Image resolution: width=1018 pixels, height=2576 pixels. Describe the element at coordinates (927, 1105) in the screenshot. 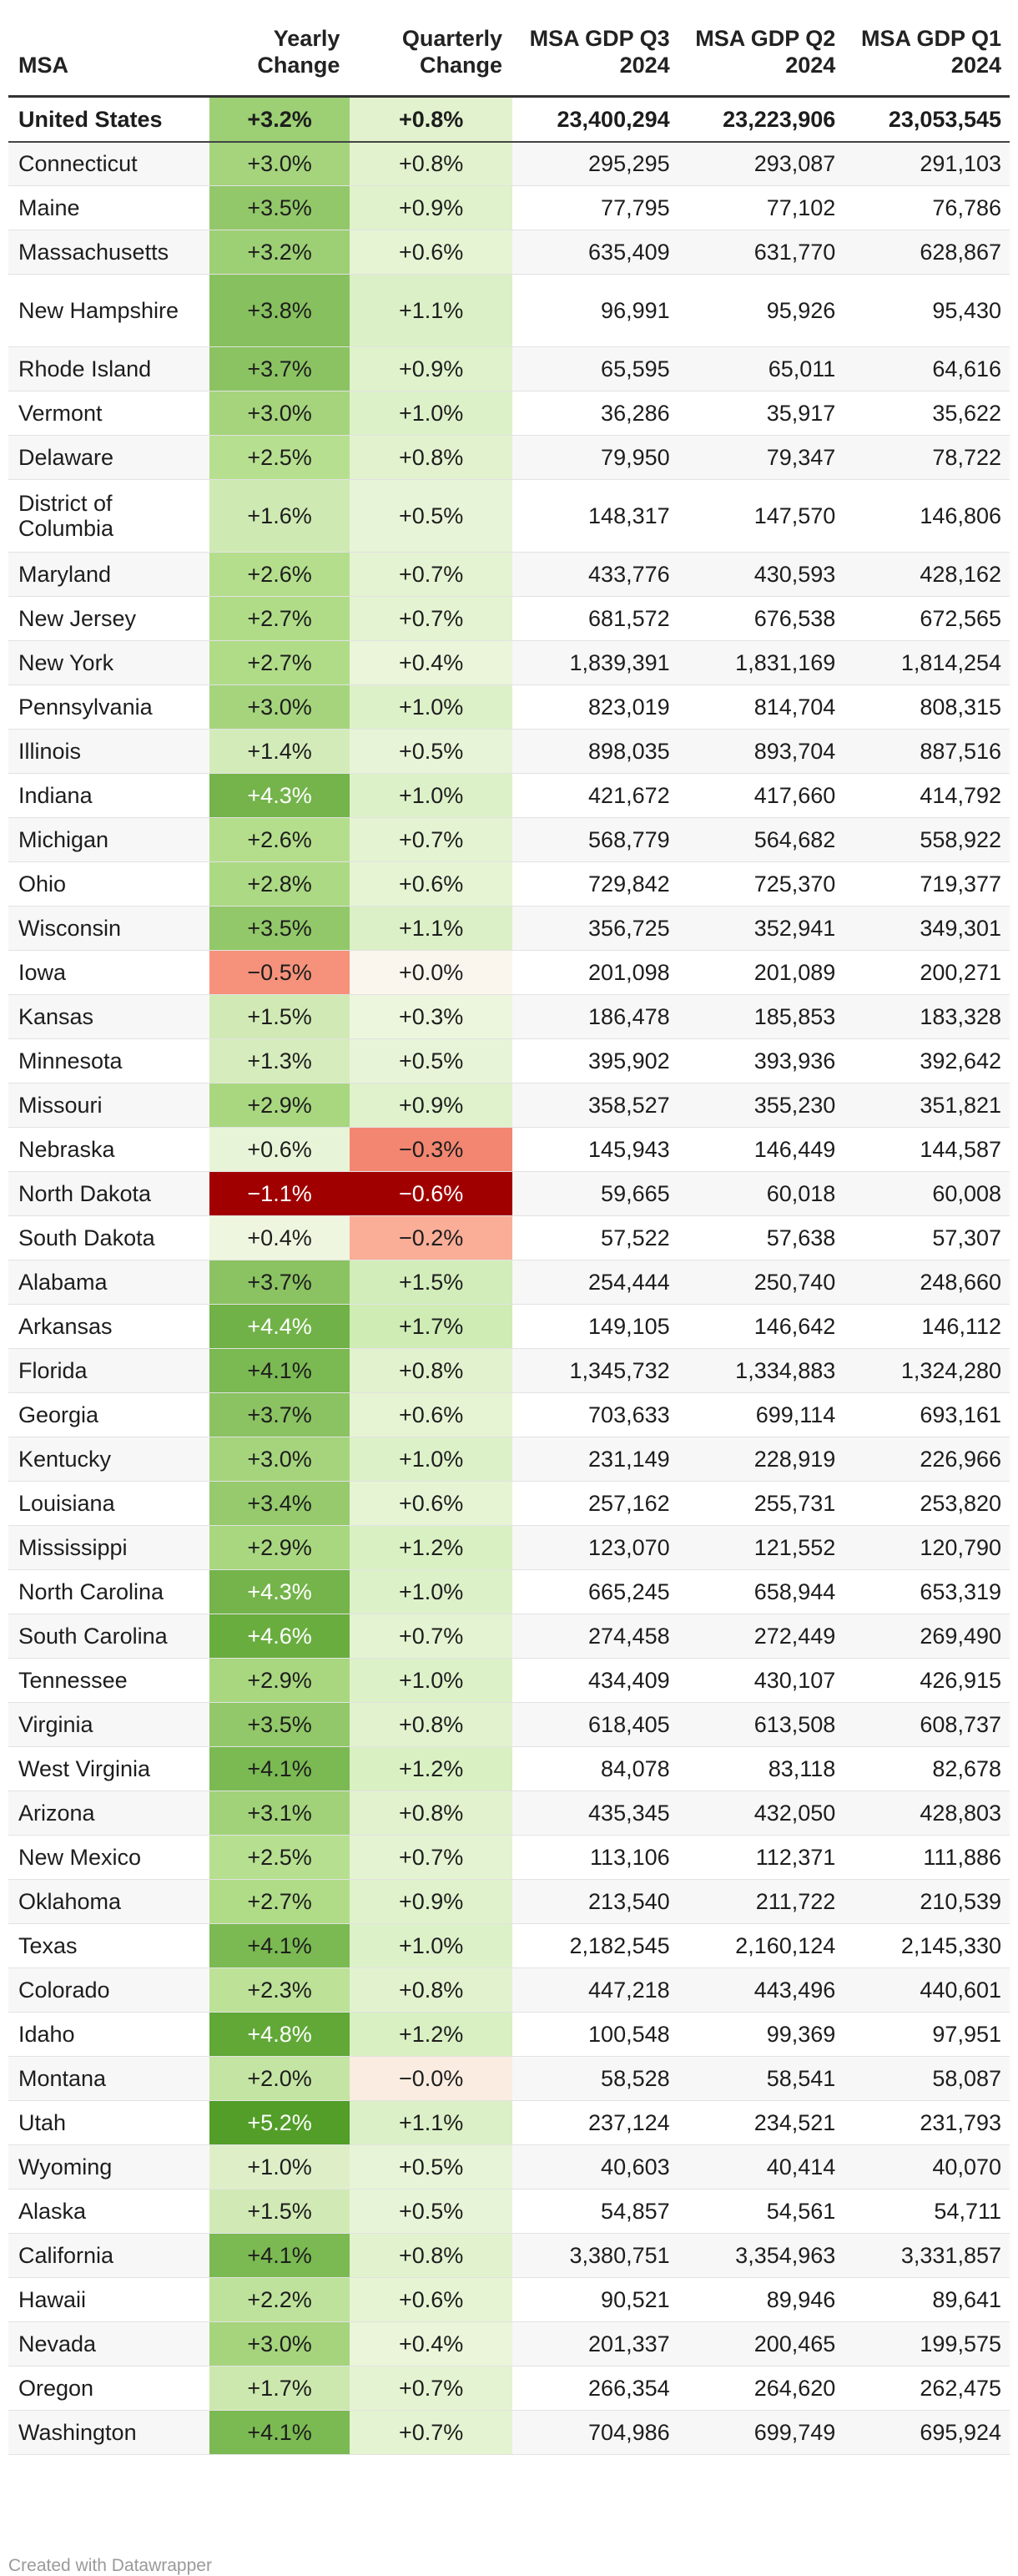

I see `gdp-q1-cell: 351,821` at that location.